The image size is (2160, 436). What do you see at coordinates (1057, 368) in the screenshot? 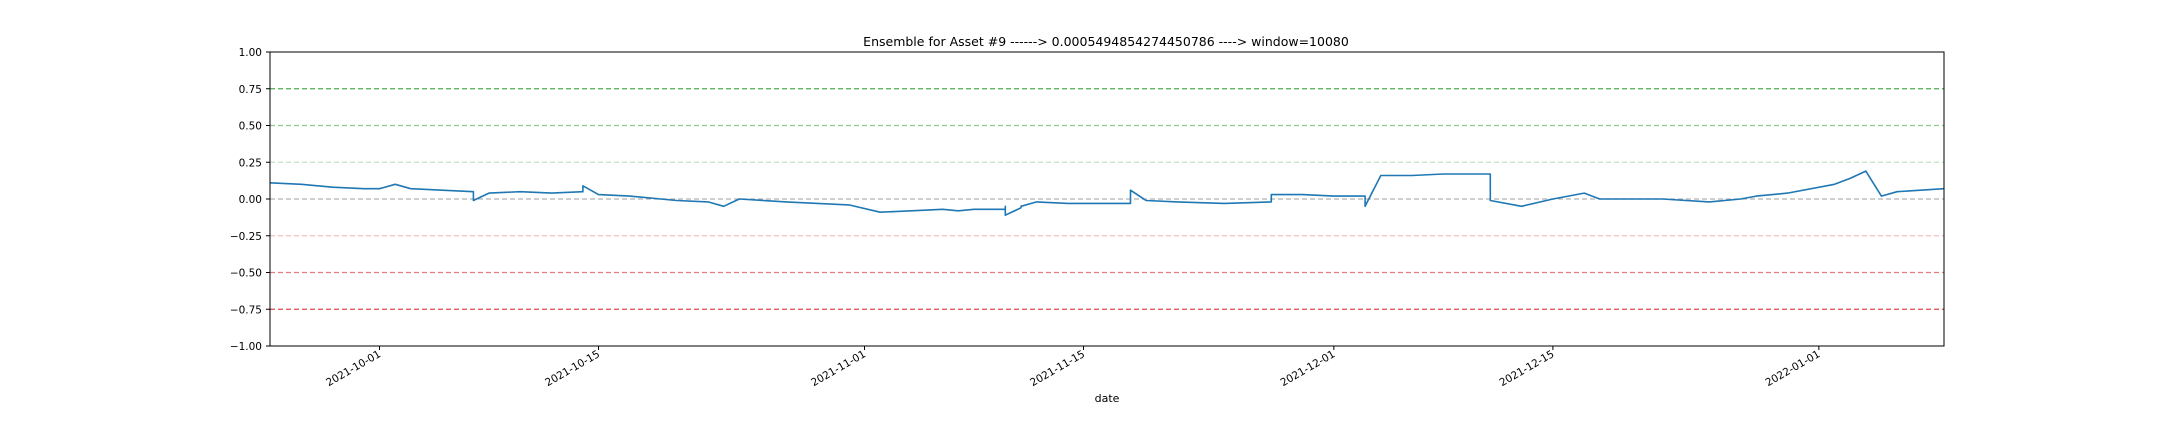
I see `x-tick-label: 2021-11-15` at bounding box center [1057, 368].